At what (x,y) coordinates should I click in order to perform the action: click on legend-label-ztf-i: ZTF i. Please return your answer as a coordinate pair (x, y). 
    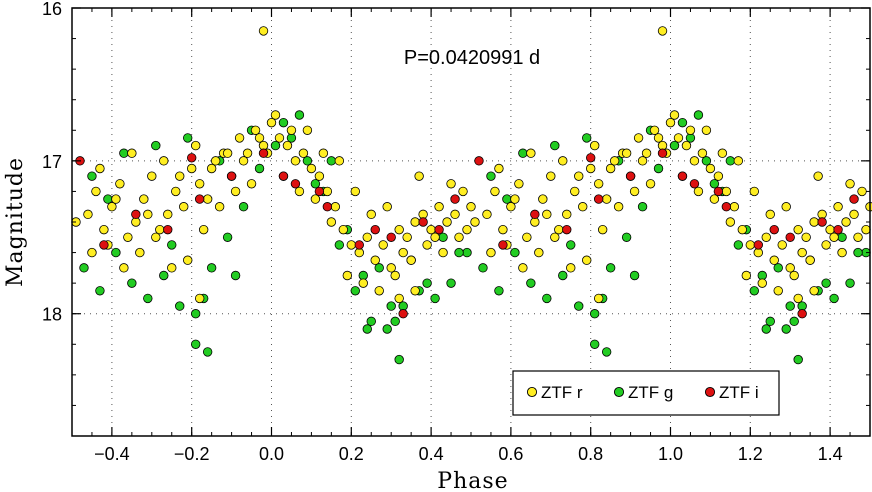
    Looking at the image, I should click on (739, 392).